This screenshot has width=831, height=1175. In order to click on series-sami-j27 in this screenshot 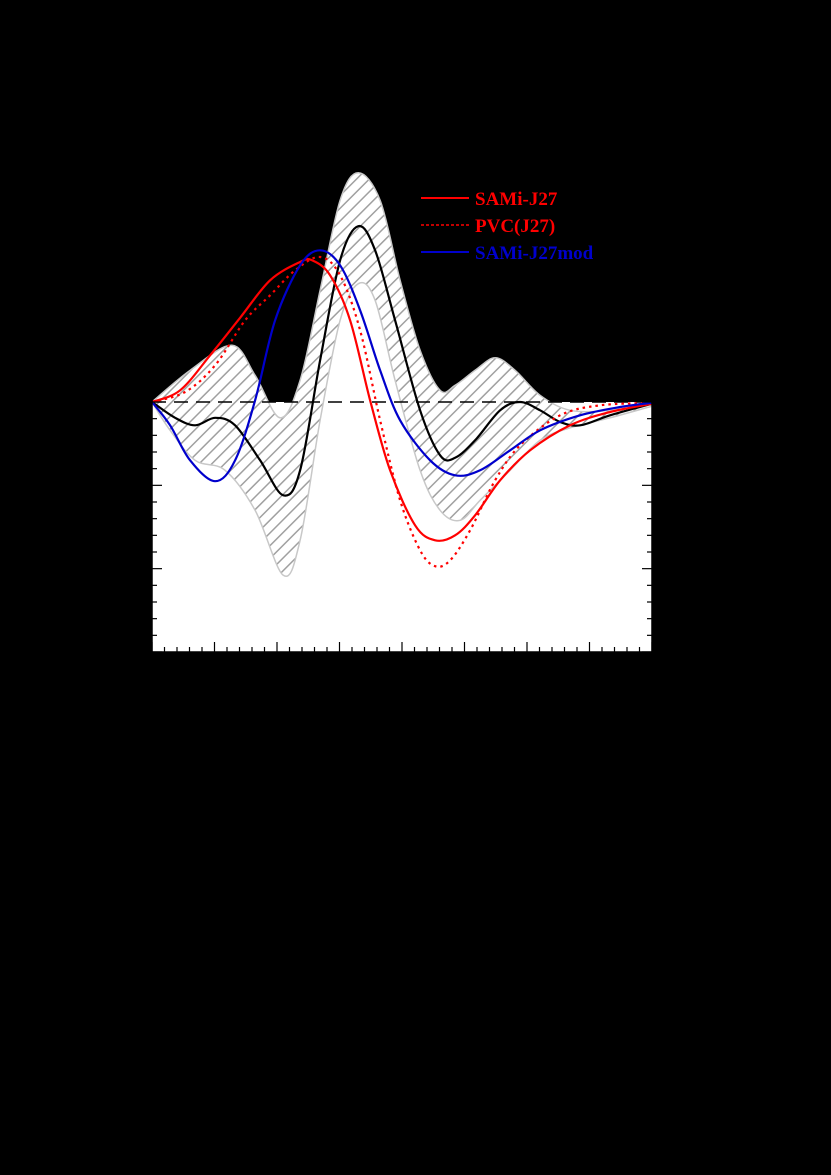, I will do `click(402, 399)`.